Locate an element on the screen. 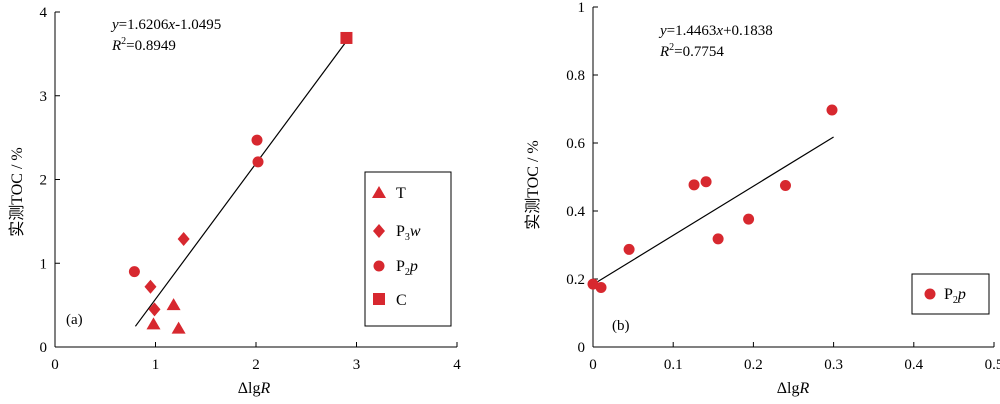  legend-label-c: C is located at coordinates (401, 300).